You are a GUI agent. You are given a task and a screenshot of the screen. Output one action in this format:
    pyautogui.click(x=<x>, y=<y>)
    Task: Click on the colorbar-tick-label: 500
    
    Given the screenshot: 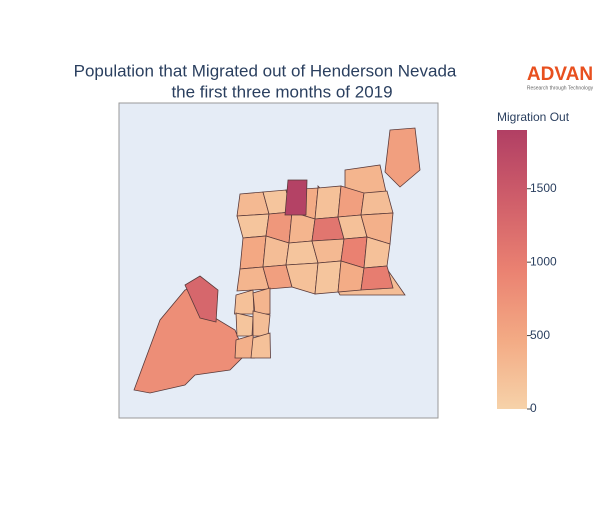 What is the action you would take?
    pyautogui.click(x=540, y=335)
    